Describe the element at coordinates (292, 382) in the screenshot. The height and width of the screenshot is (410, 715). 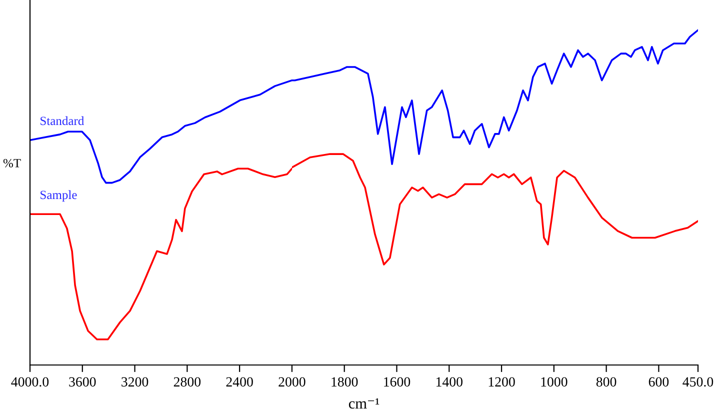
I see `x-tick-label: 2000` at that location.